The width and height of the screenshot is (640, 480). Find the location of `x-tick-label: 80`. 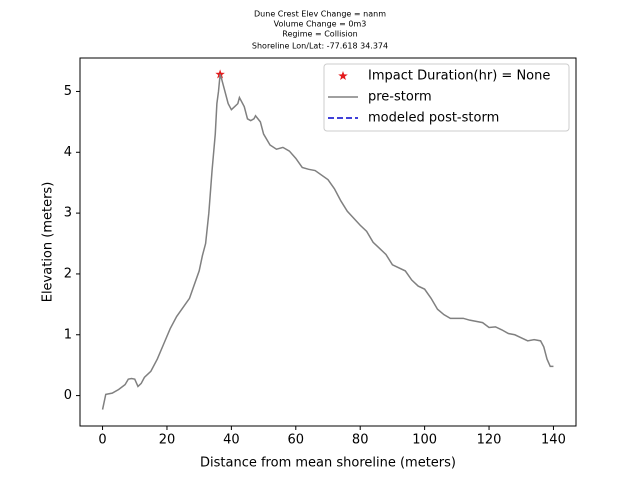

x-tick-label: 80 is located at coordinates (360, 440).